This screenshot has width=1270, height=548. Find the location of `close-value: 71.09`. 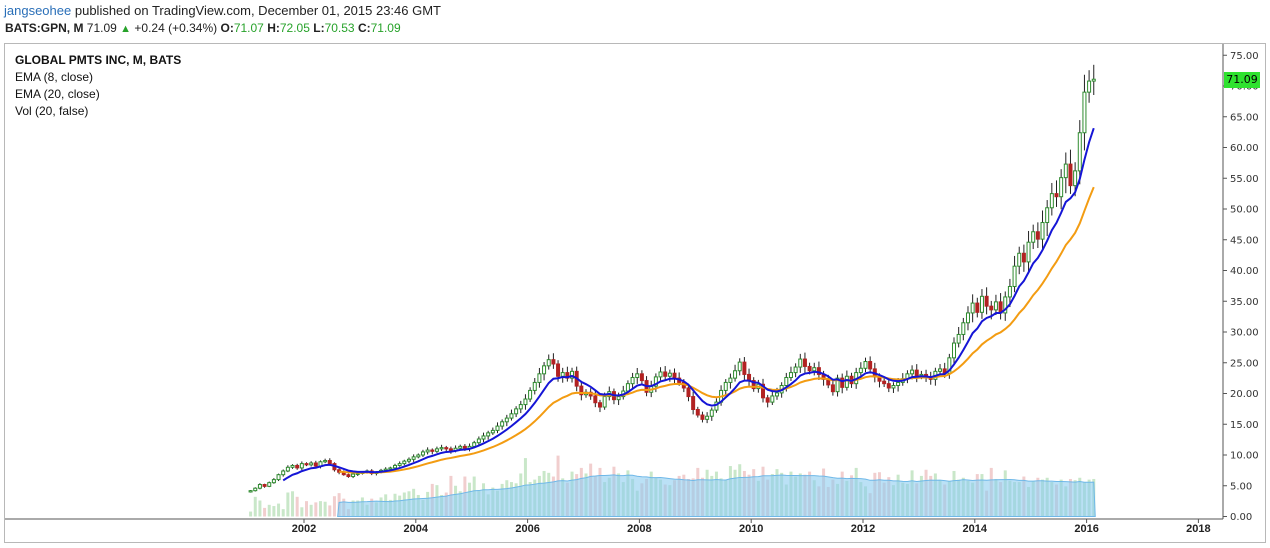

close-value: 71.09 is located at coordinates (385, 28).